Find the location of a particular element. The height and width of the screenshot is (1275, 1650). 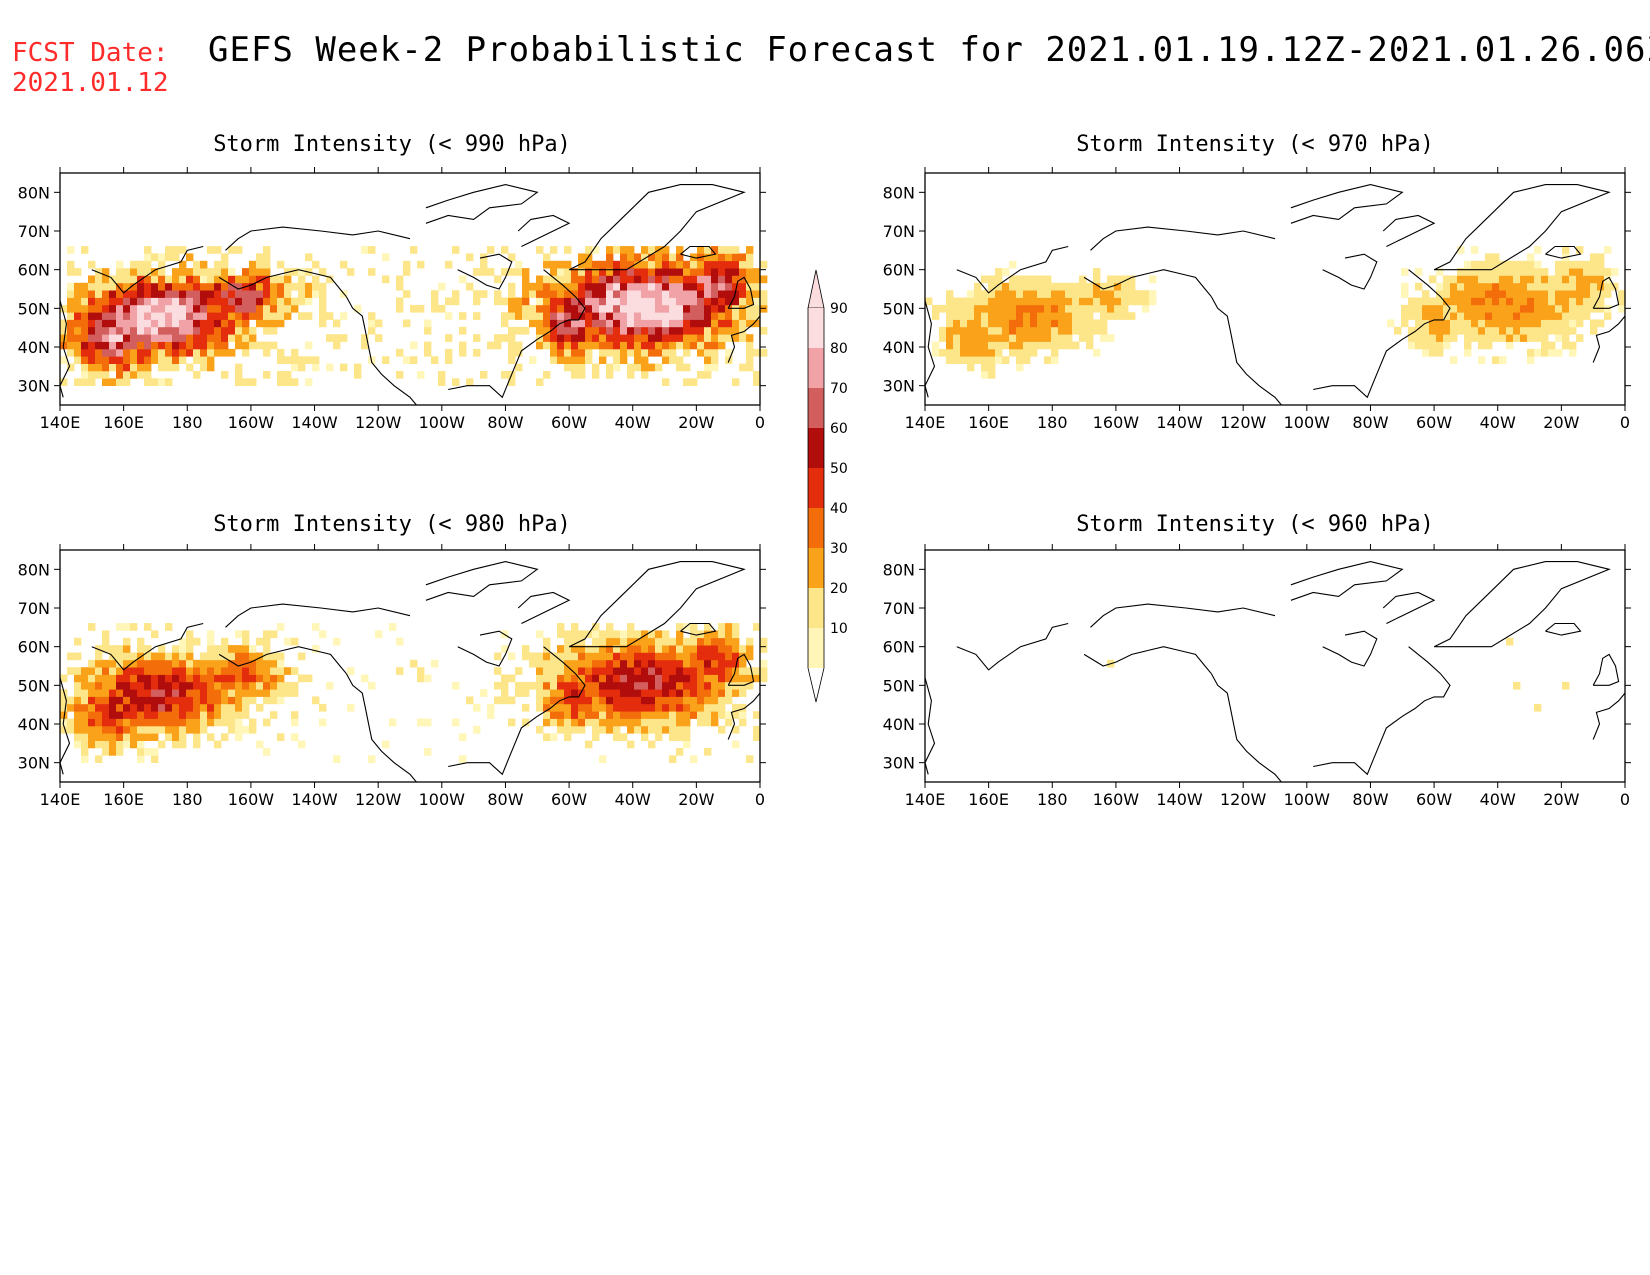

colorbar-label: 60 is located at coordinates (839, 429).